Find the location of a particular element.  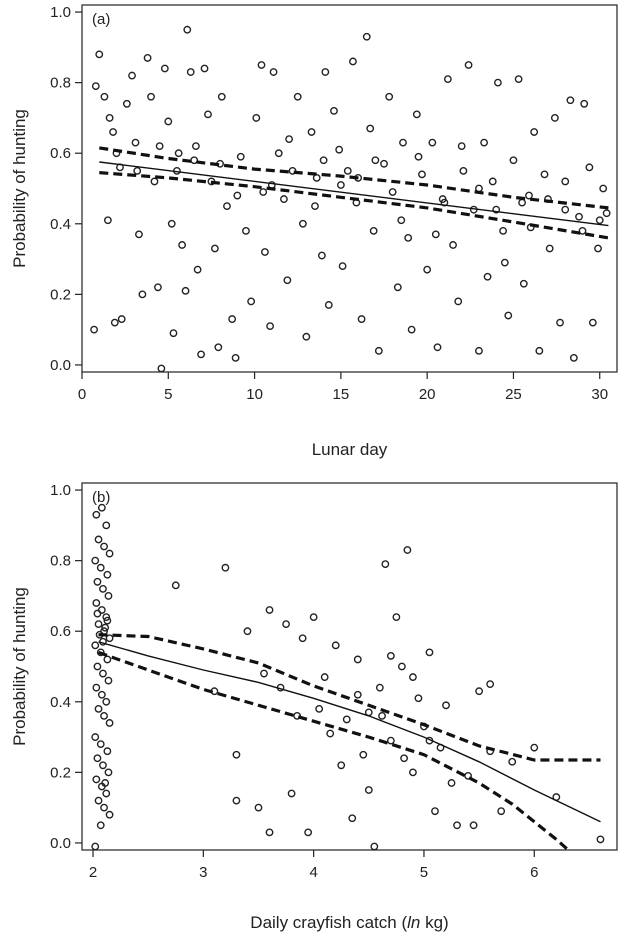

x-tick-label: 6 is located at coordinates (534, 872).